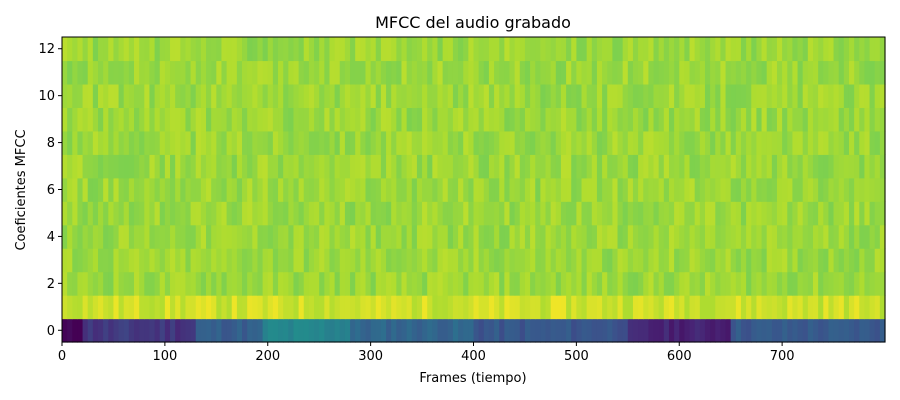  I want to click on x-tick-label: 500, so click(576, 356).